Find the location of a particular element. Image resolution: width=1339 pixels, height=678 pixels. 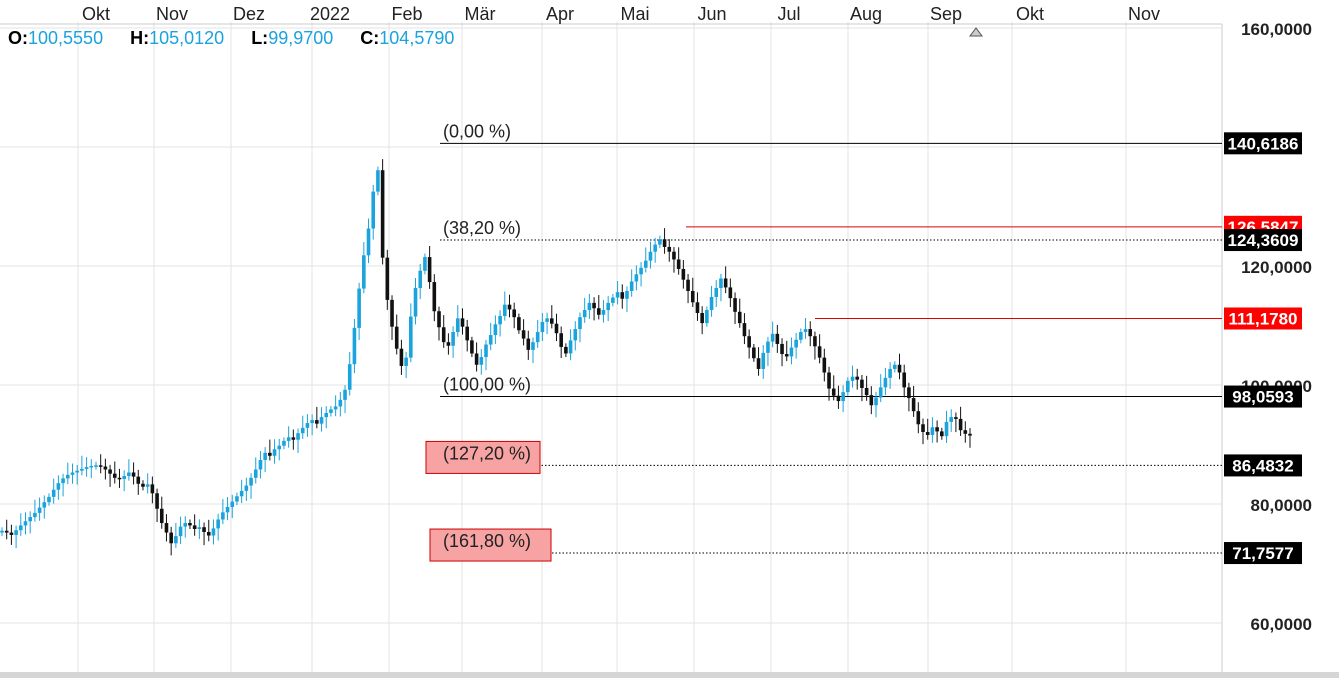

price-tag: 140,6186 is located at coordinates (1263, 143).